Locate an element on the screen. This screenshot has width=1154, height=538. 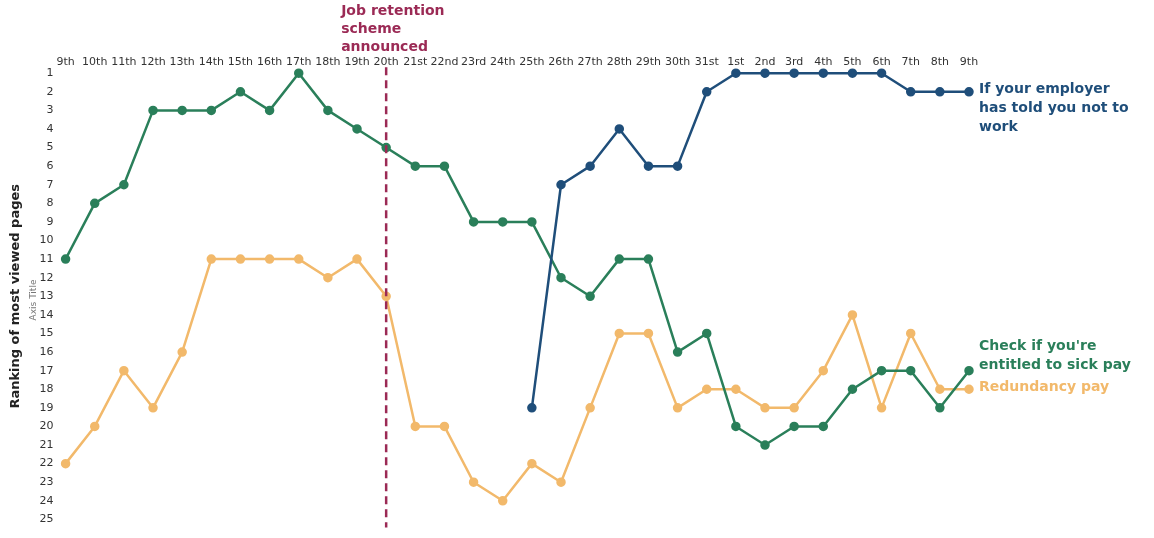
x-tick-label: 9th is located at coordinates (65, 62).